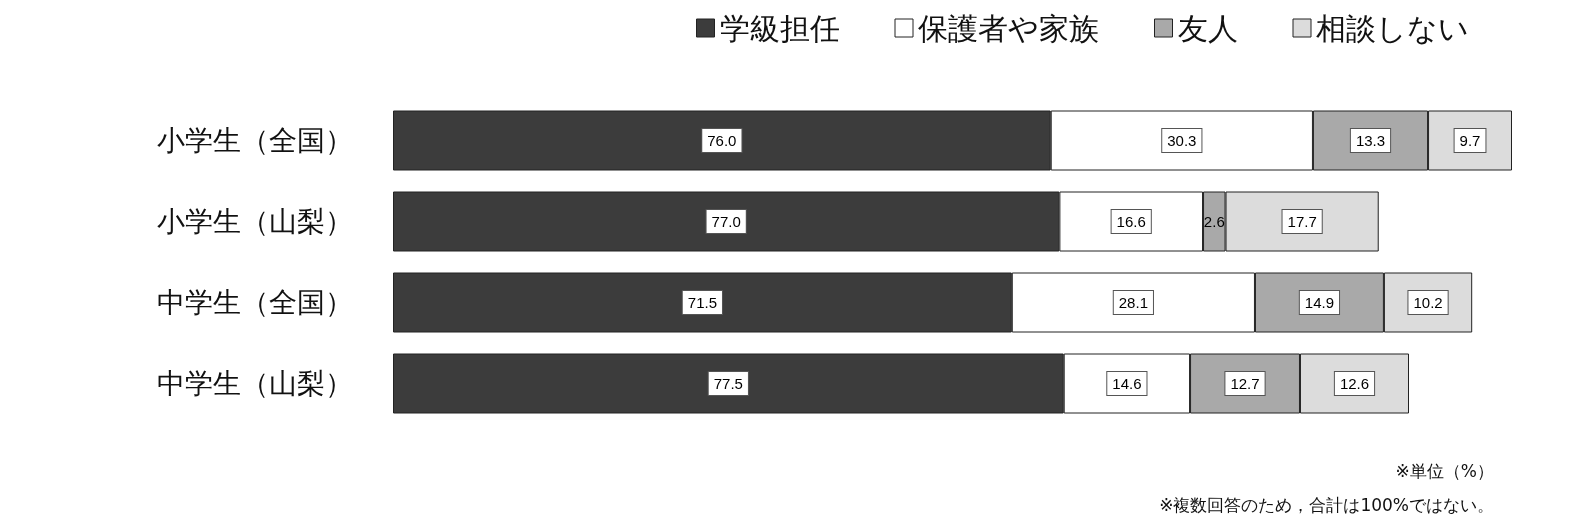 The height and width of the screenshot is (529, 1584). I want to click on data-label: 2.6, so click(1214, 221).